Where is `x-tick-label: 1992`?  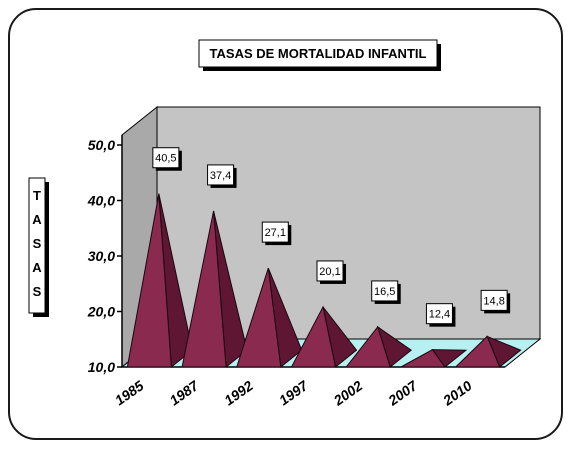 x-tick-label: 1992 is located at coordinates (238, 392).